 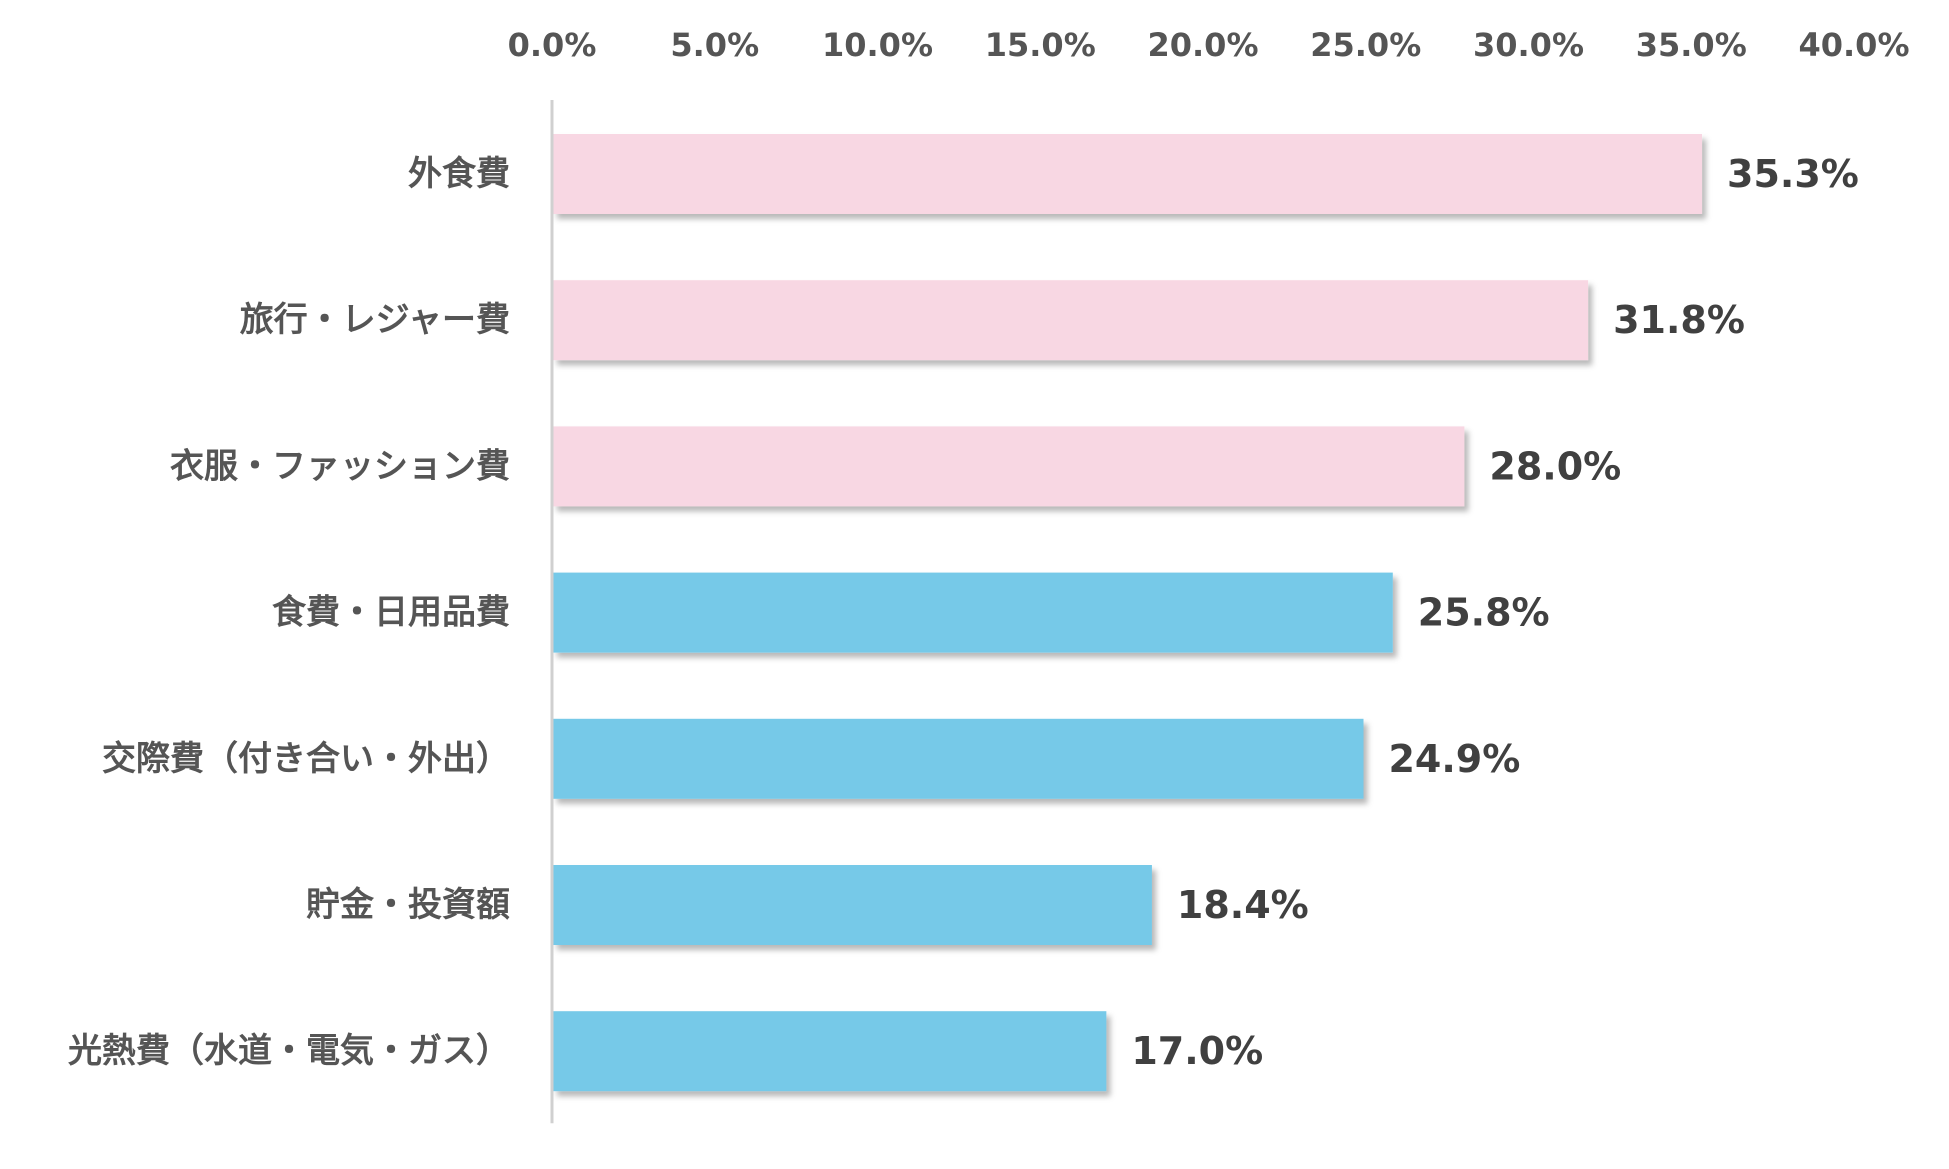 What do you see at coordinates (552, 45) in the screenshot?
I see `x-tick-label: 0.0%` at bounding box center [552, 45].